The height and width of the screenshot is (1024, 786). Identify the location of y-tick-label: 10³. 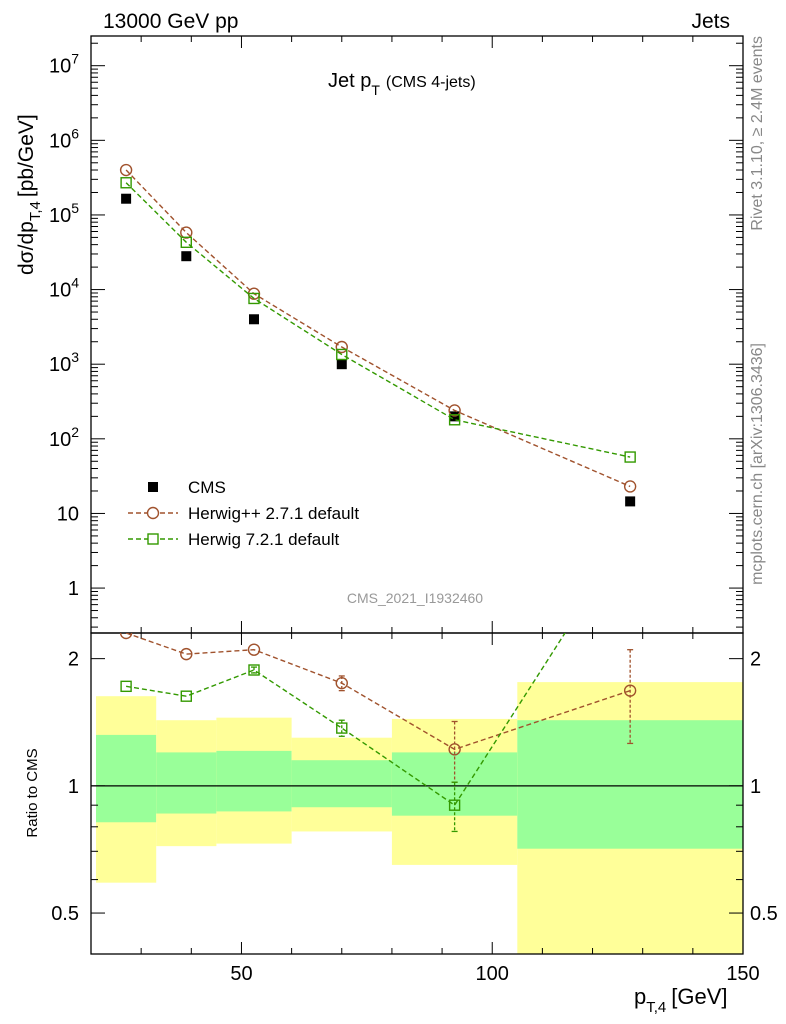
(64, 362).